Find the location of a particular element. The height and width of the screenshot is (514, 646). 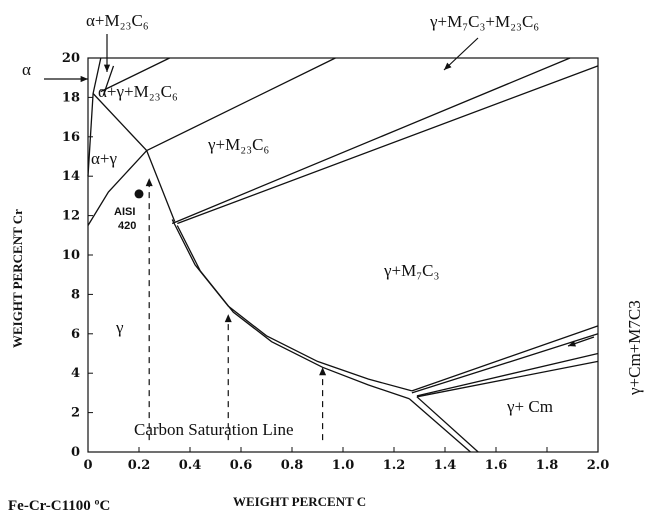

boundary-saturation-upper is located at coordinates (292, 305).